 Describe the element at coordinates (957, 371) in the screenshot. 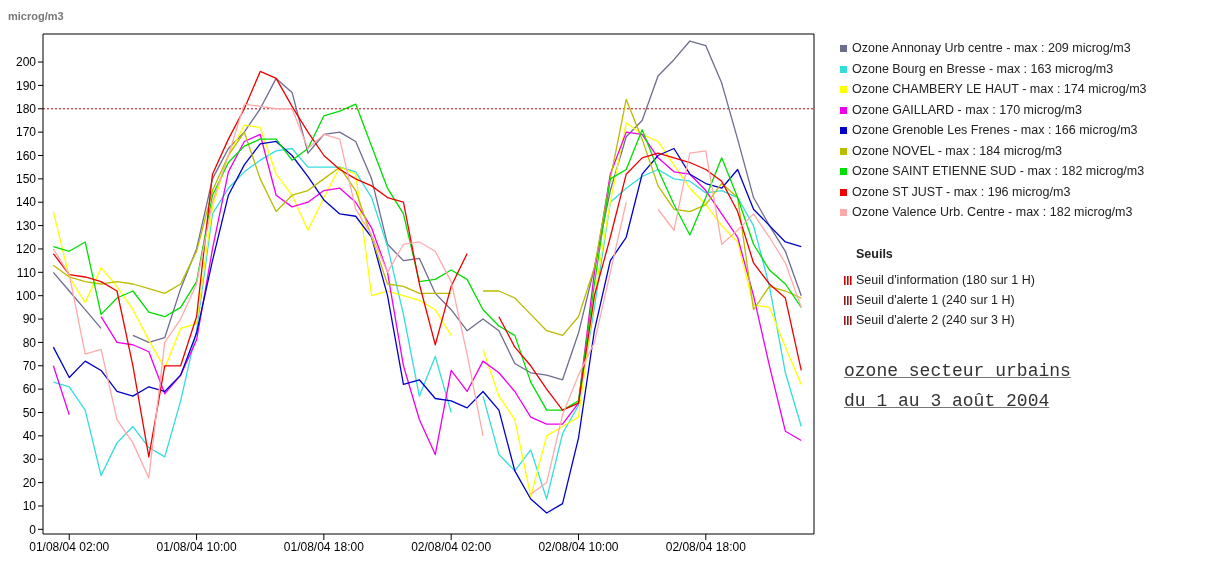

I see `text: ozone secteur urbains` at that location.